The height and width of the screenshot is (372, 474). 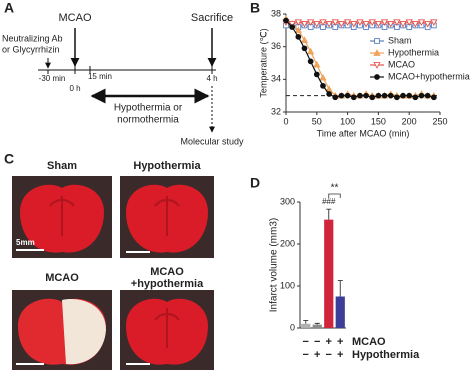 I want to click on pretreat-label: Neutralizing Ab, so click(x=32, y=38).